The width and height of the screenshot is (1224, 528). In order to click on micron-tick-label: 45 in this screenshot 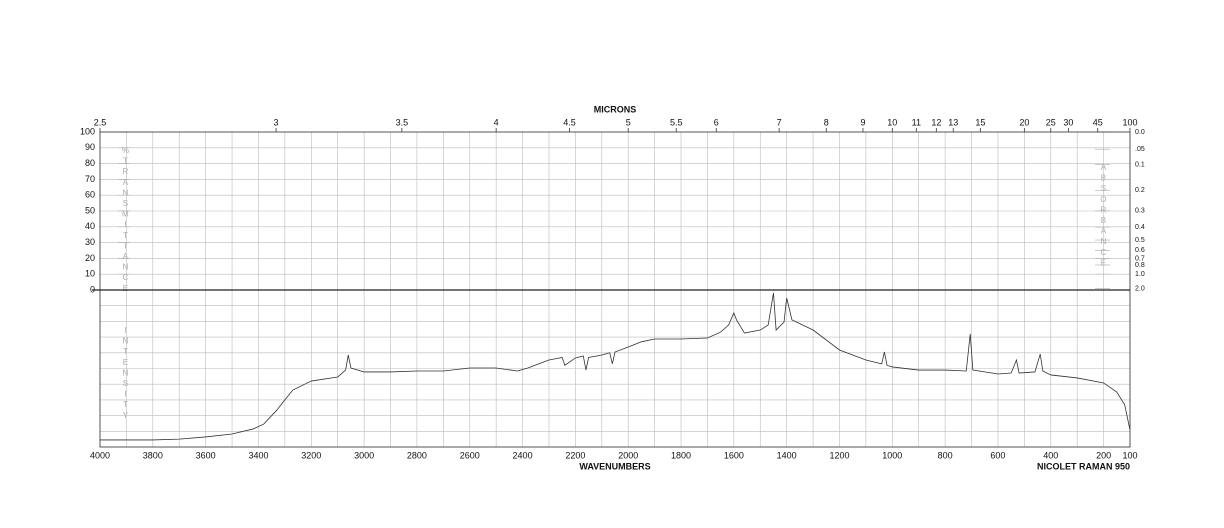, I will do `click(1098, 122)`.